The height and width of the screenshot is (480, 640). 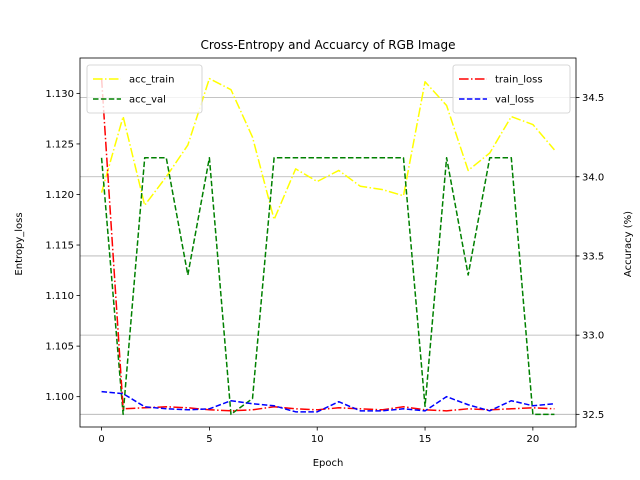 What do you see at coordinates (328, 401) in the screenshot?
I see `series-line-val-loss` at bounding box center [328, 401].